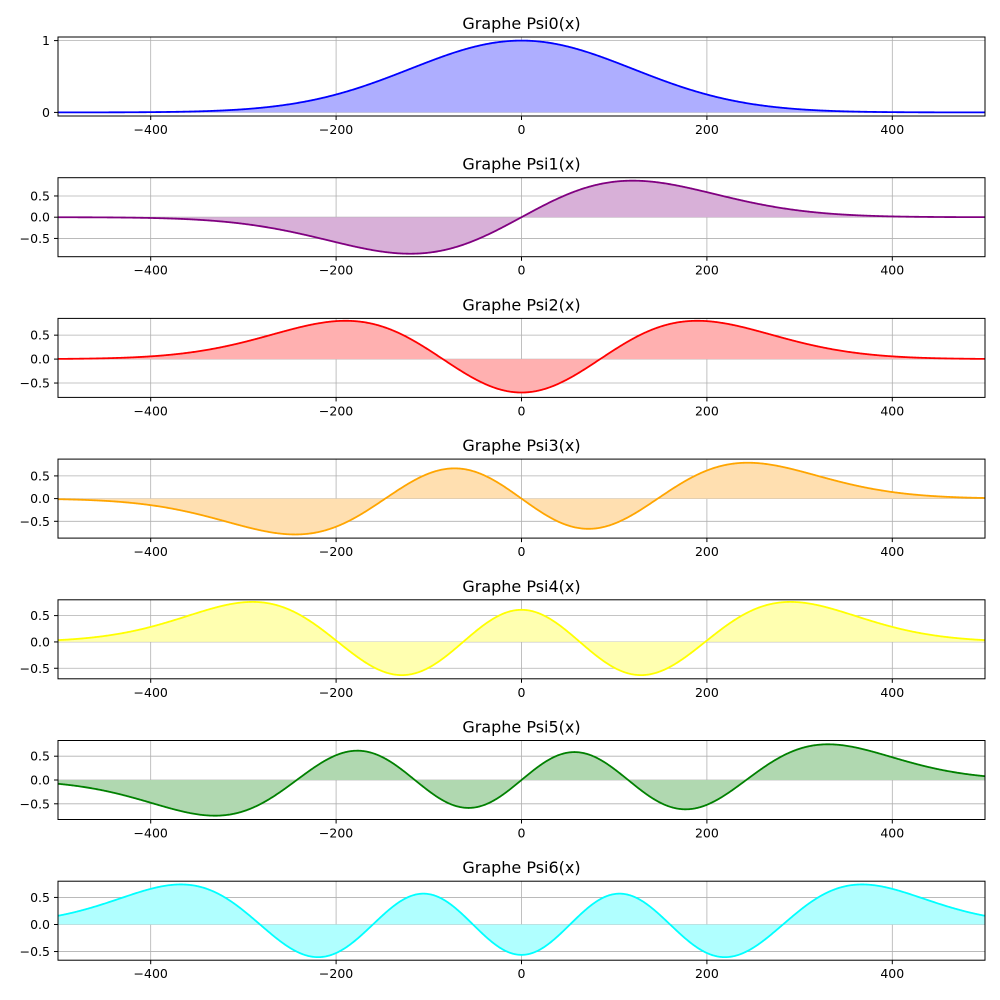 The width and height of the screenshot is (1000, 1000). Describe the element at coordinates (521, 727) in the screenshot. I see `subplot-title: Graphe Psi5(x)` at that location.